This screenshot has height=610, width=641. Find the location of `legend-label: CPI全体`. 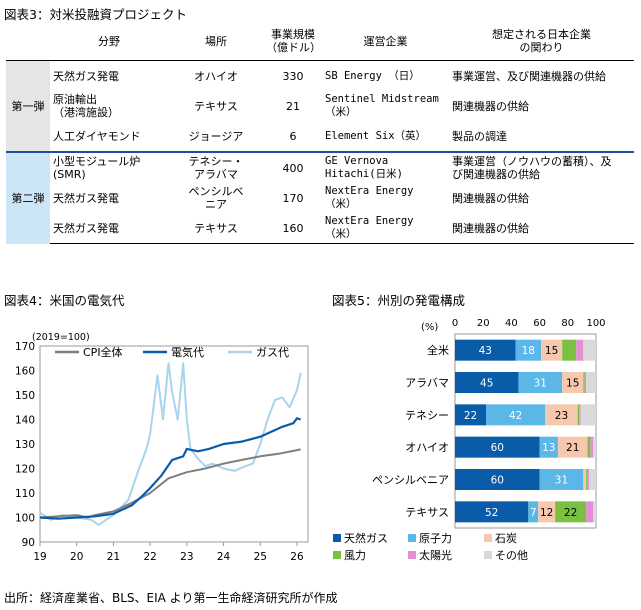

legend-label: CPI全体 is located at coordinates (103, 352).